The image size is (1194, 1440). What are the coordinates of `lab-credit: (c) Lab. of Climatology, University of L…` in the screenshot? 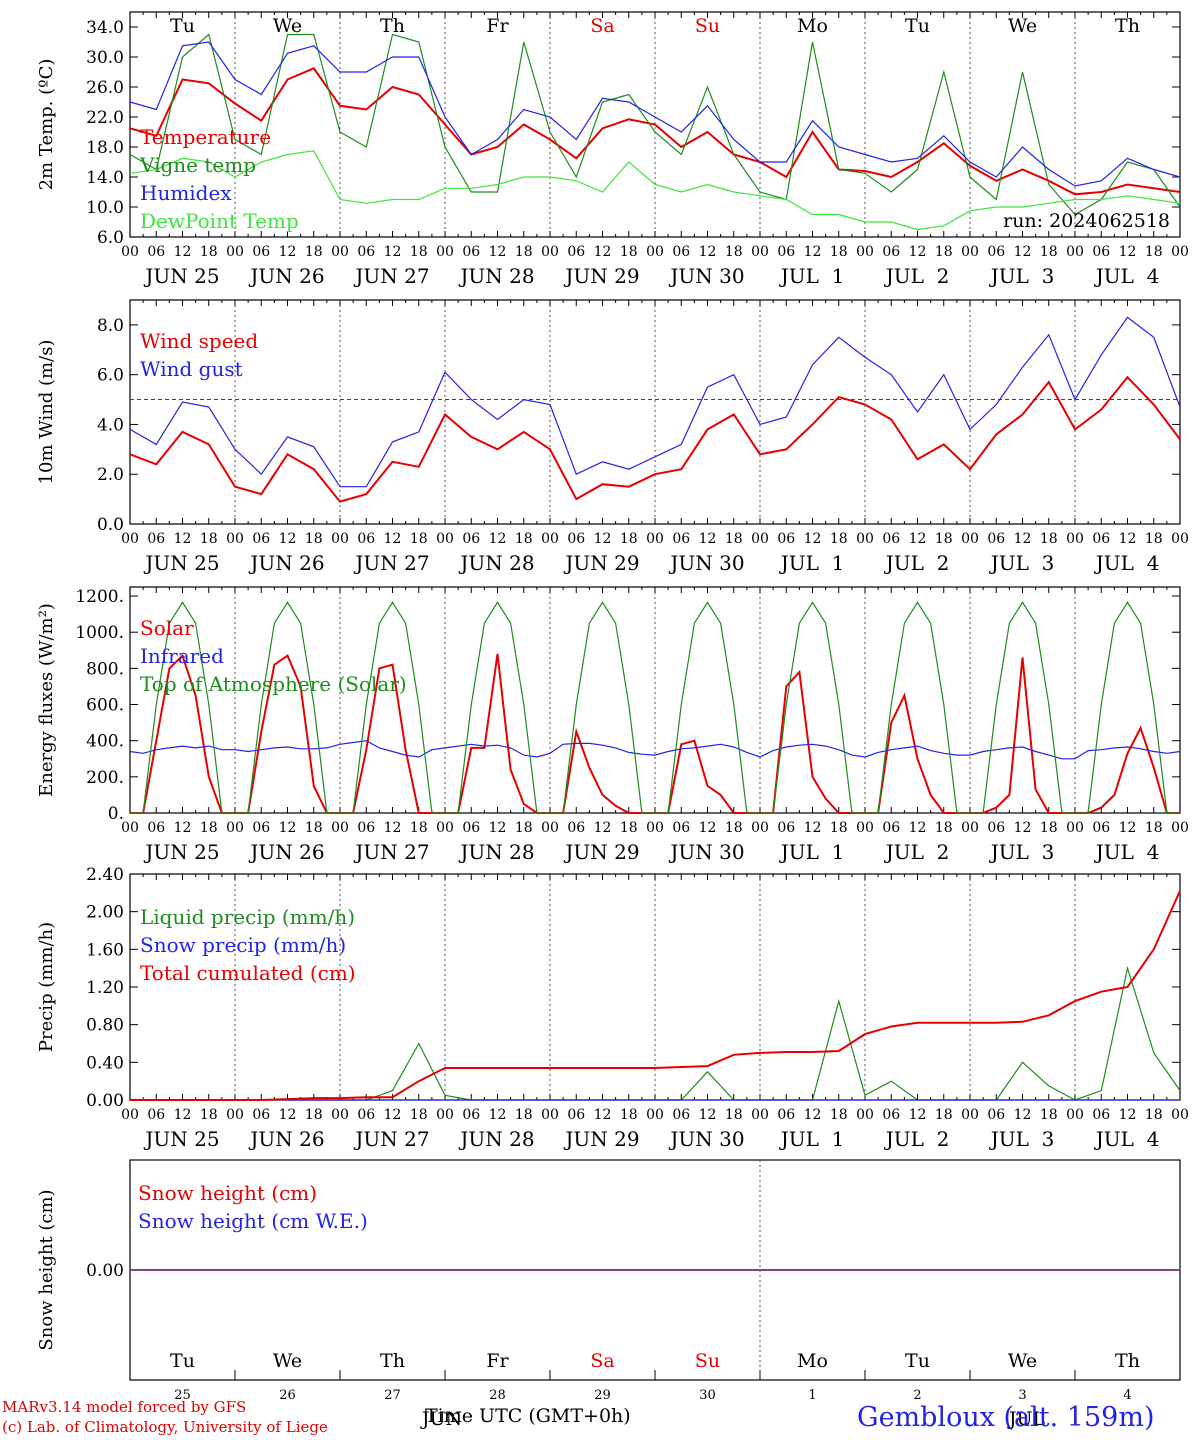 It's located at (165, 1427).